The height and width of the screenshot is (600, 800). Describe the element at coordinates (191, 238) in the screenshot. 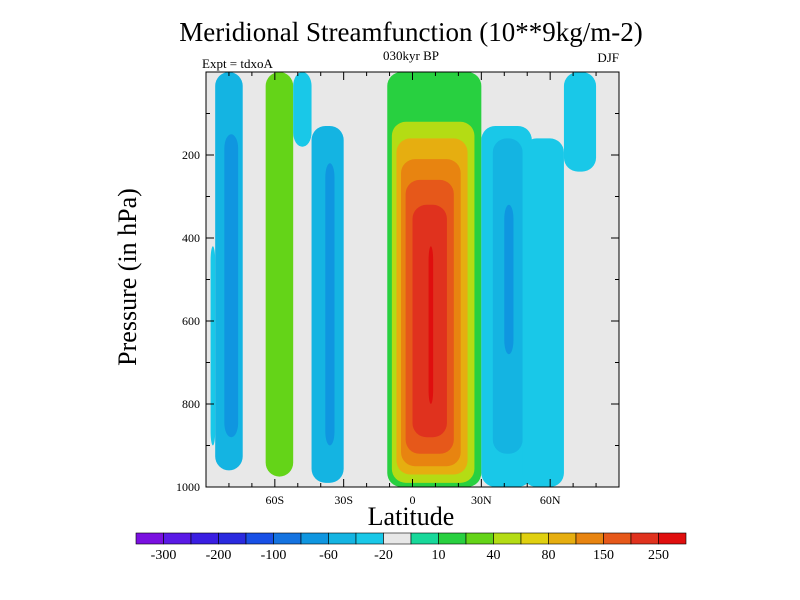

I see `y-tick-label: 400` at that location.